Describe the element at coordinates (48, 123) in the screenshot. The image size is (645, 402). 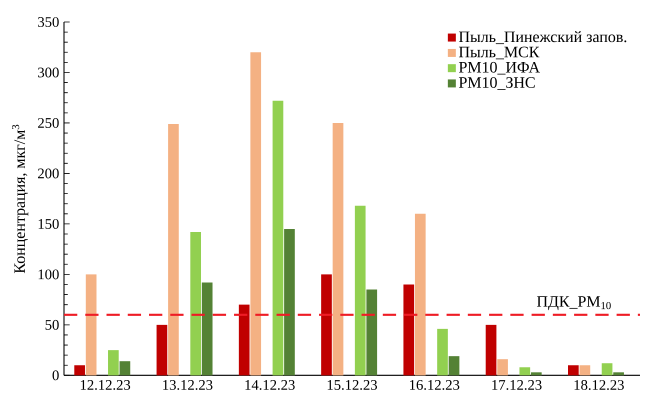
I see `y-tick-label: 250` at that location.